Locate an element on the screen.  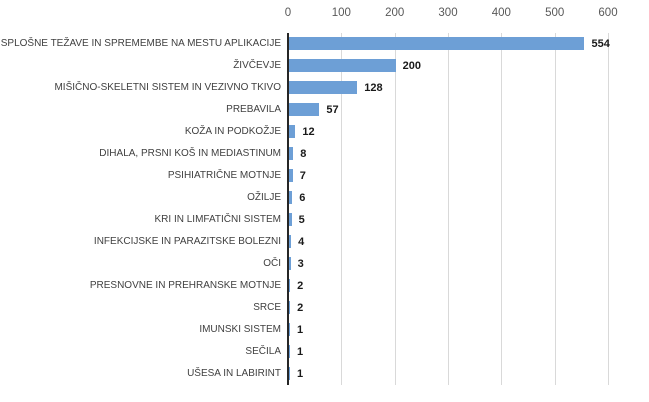
category-label: MIŠIČNO-SKELETNI SISTEM IN VEZIVNO TKIVO is located at coordinates (167, 87).